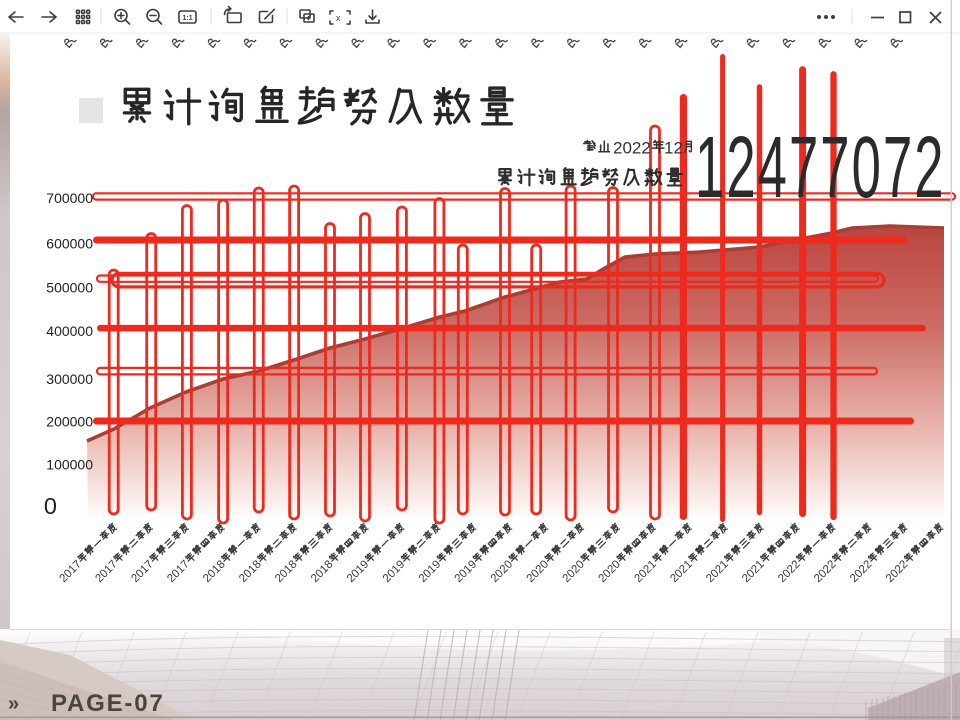 This screenshot has width=960, height=720. What do you see at coordinates (338, 18) in the screenshot?
I see `svg-text: x` at bounding box center [338, 18].